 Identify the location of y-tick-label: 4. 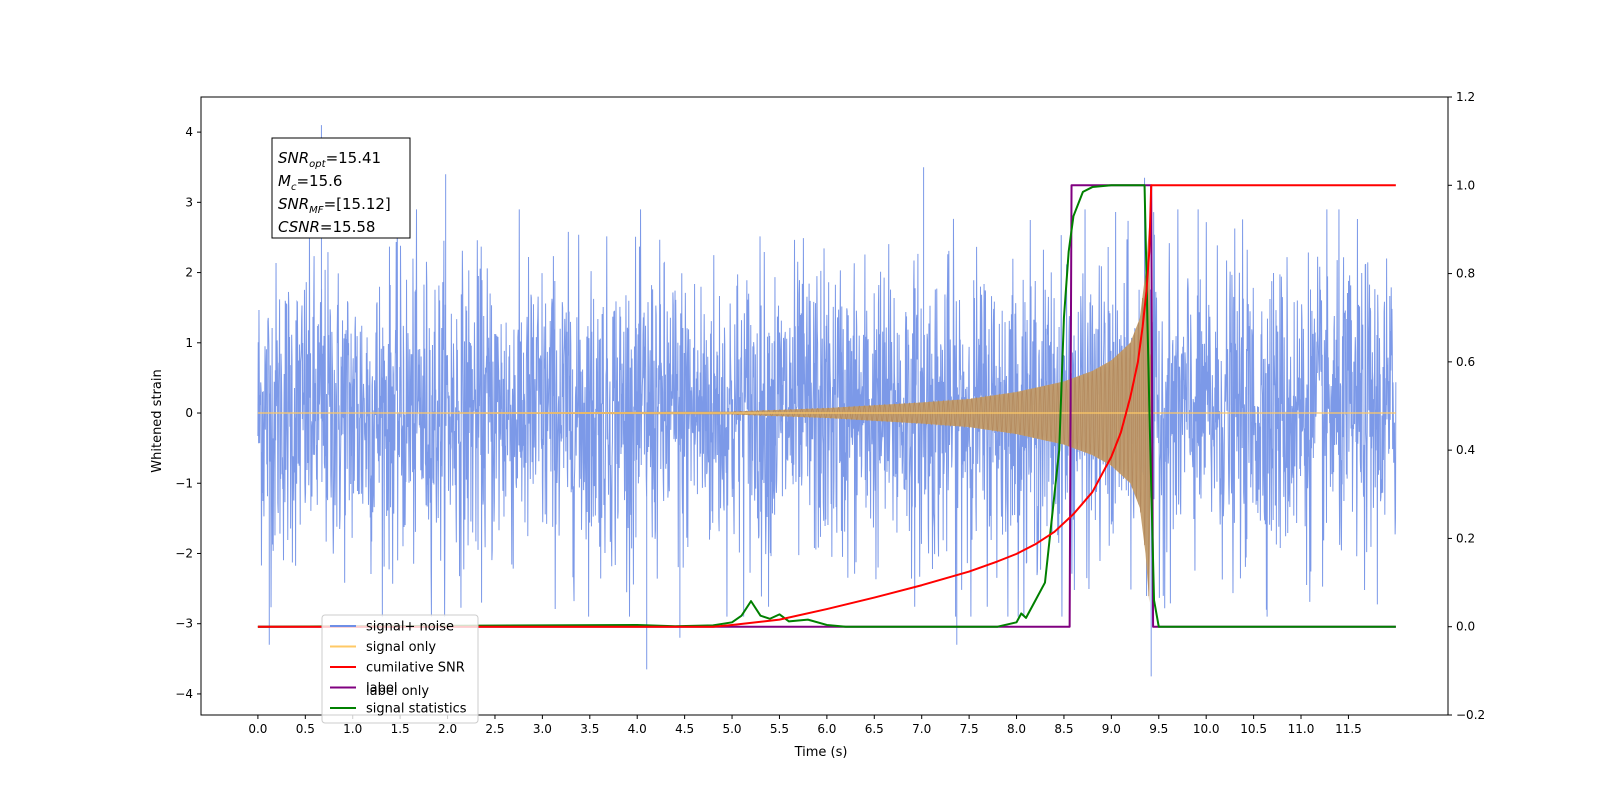
(189, 132).